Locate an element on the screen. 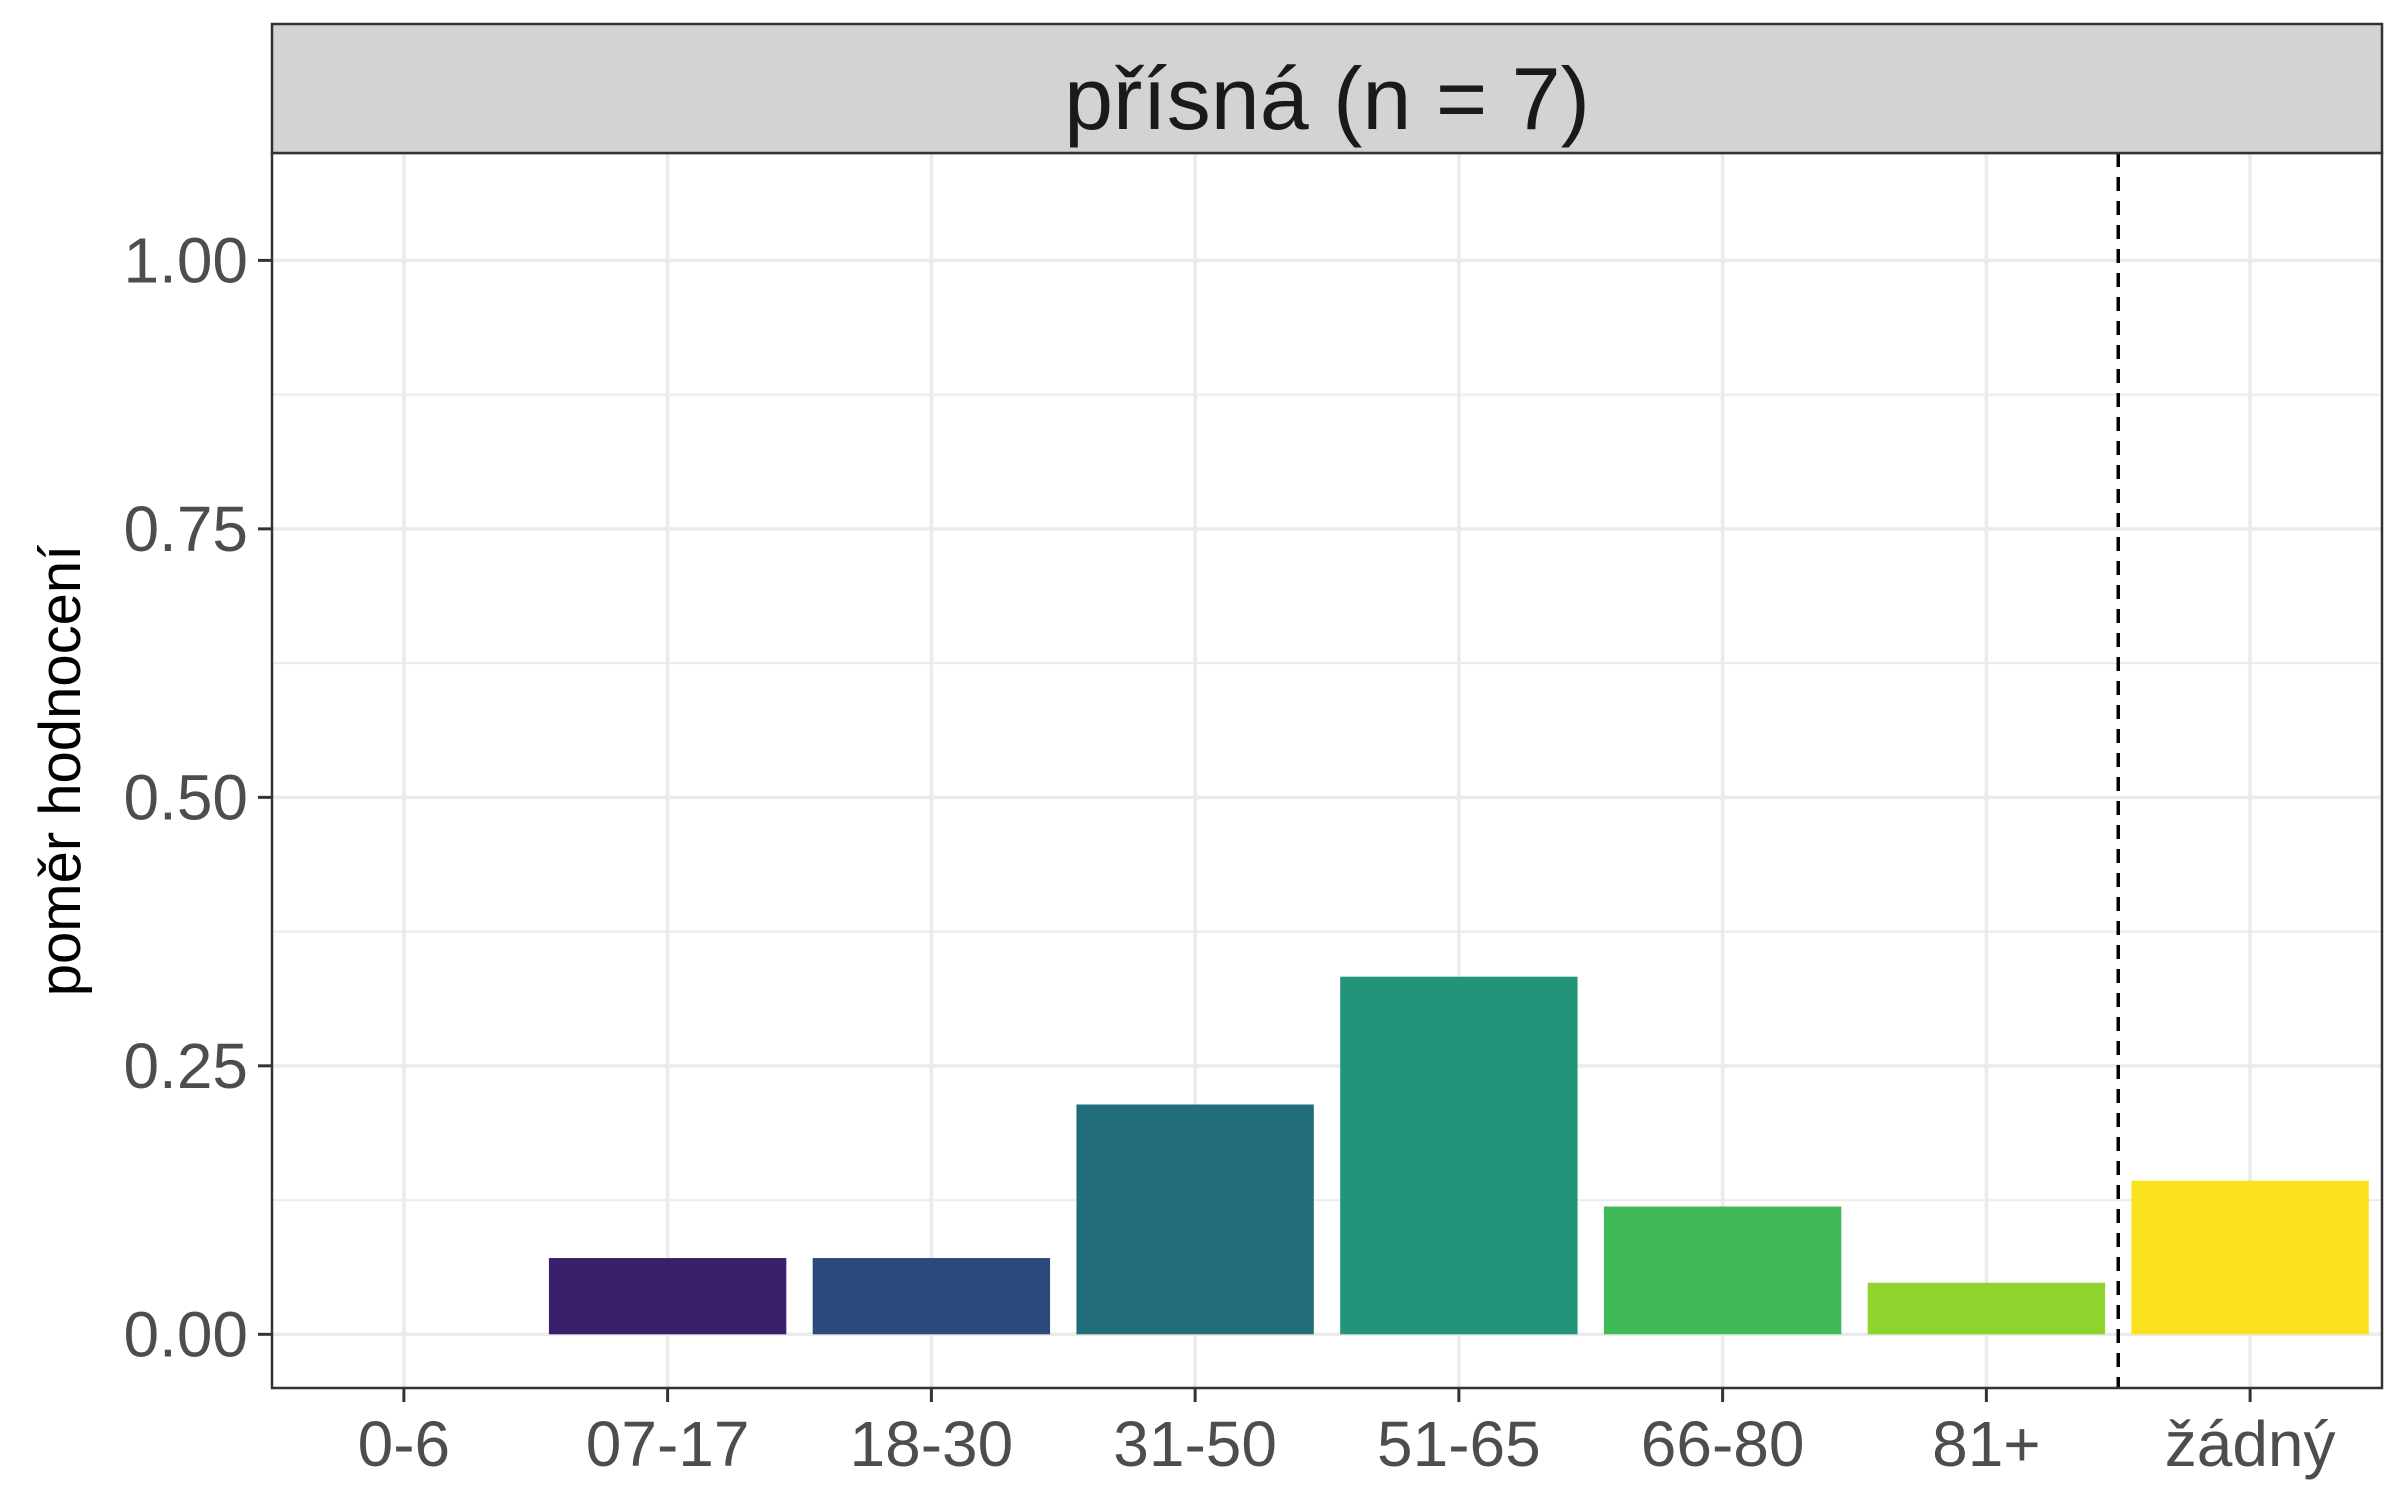 The image size is (2400, 1500). y-tick-label: 0.50 is located at coordinates (185, 797).